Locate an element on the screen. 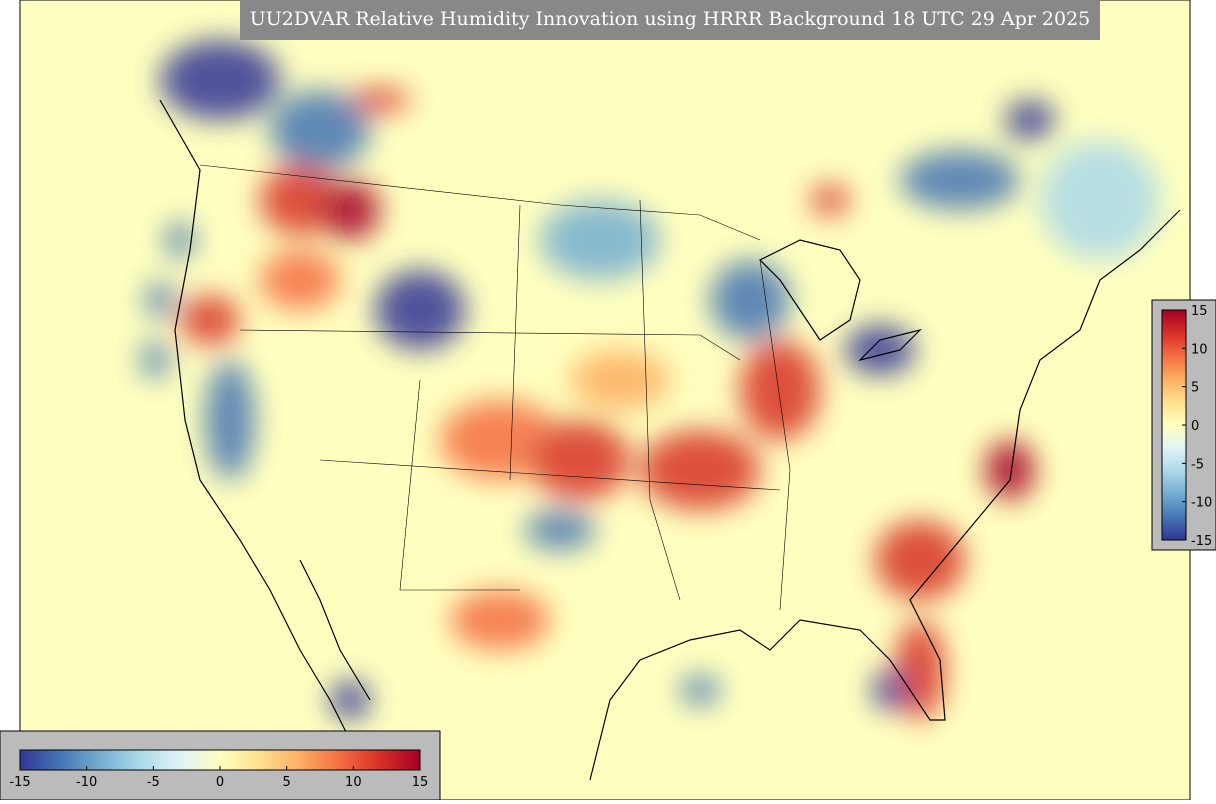 This screenshot has width=1216, height=804. title-box is located at coordinates (670, 20).